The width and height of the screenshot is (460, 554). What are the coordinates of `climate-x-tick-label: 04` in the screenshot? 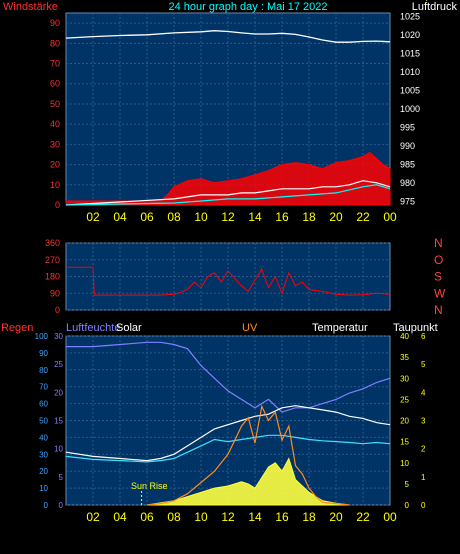 It's located at (120, 517).